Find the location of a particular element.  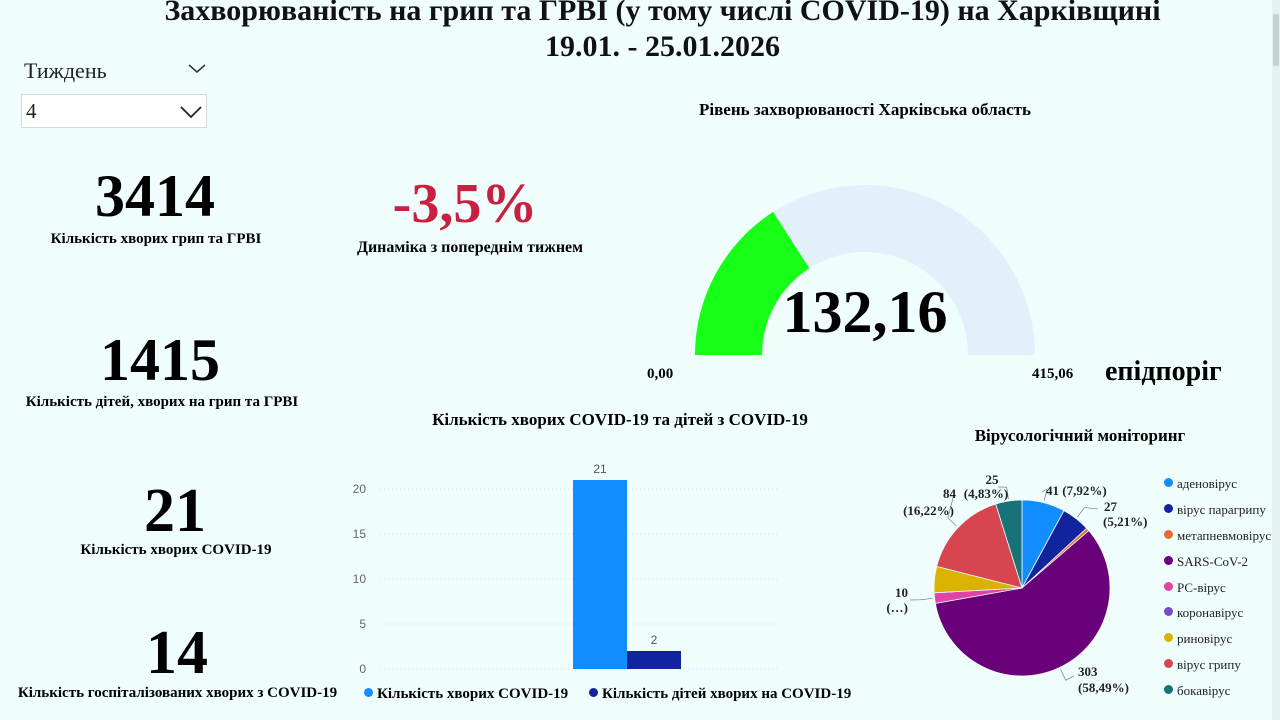

week-dropdown is located at coordinates (114, 111).